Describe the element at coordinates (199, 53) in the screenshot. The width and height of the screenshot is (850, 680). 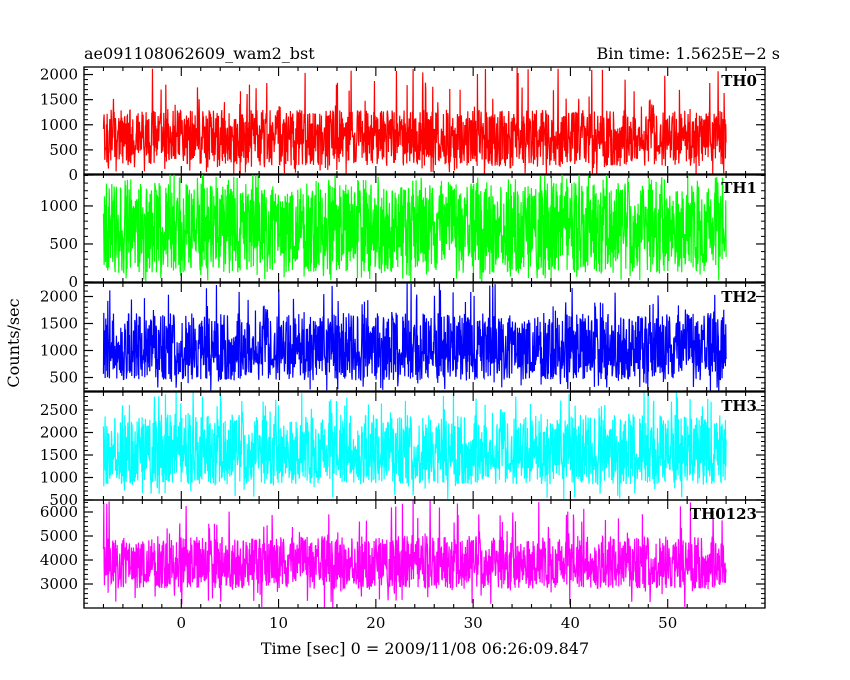
I see `chart-title: ae091108062609_wam2_bst` at that location.